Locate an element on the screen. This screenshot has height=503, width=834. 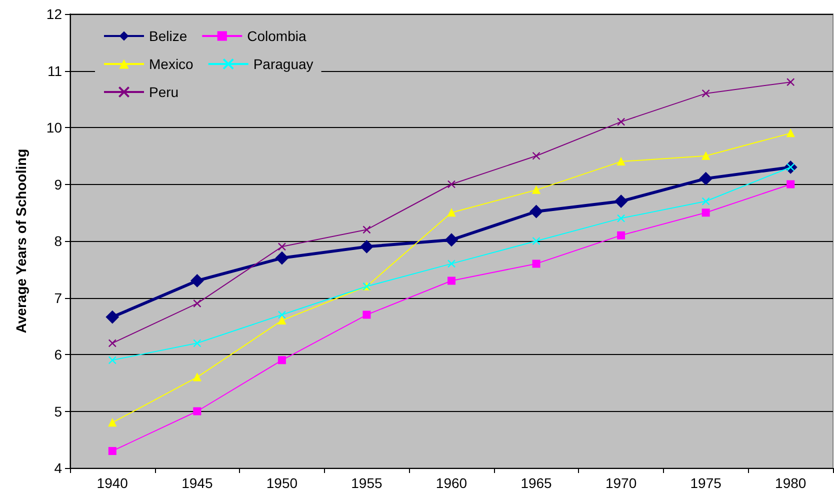
y-tick-label: 12 is located at coordinates (54, 14).